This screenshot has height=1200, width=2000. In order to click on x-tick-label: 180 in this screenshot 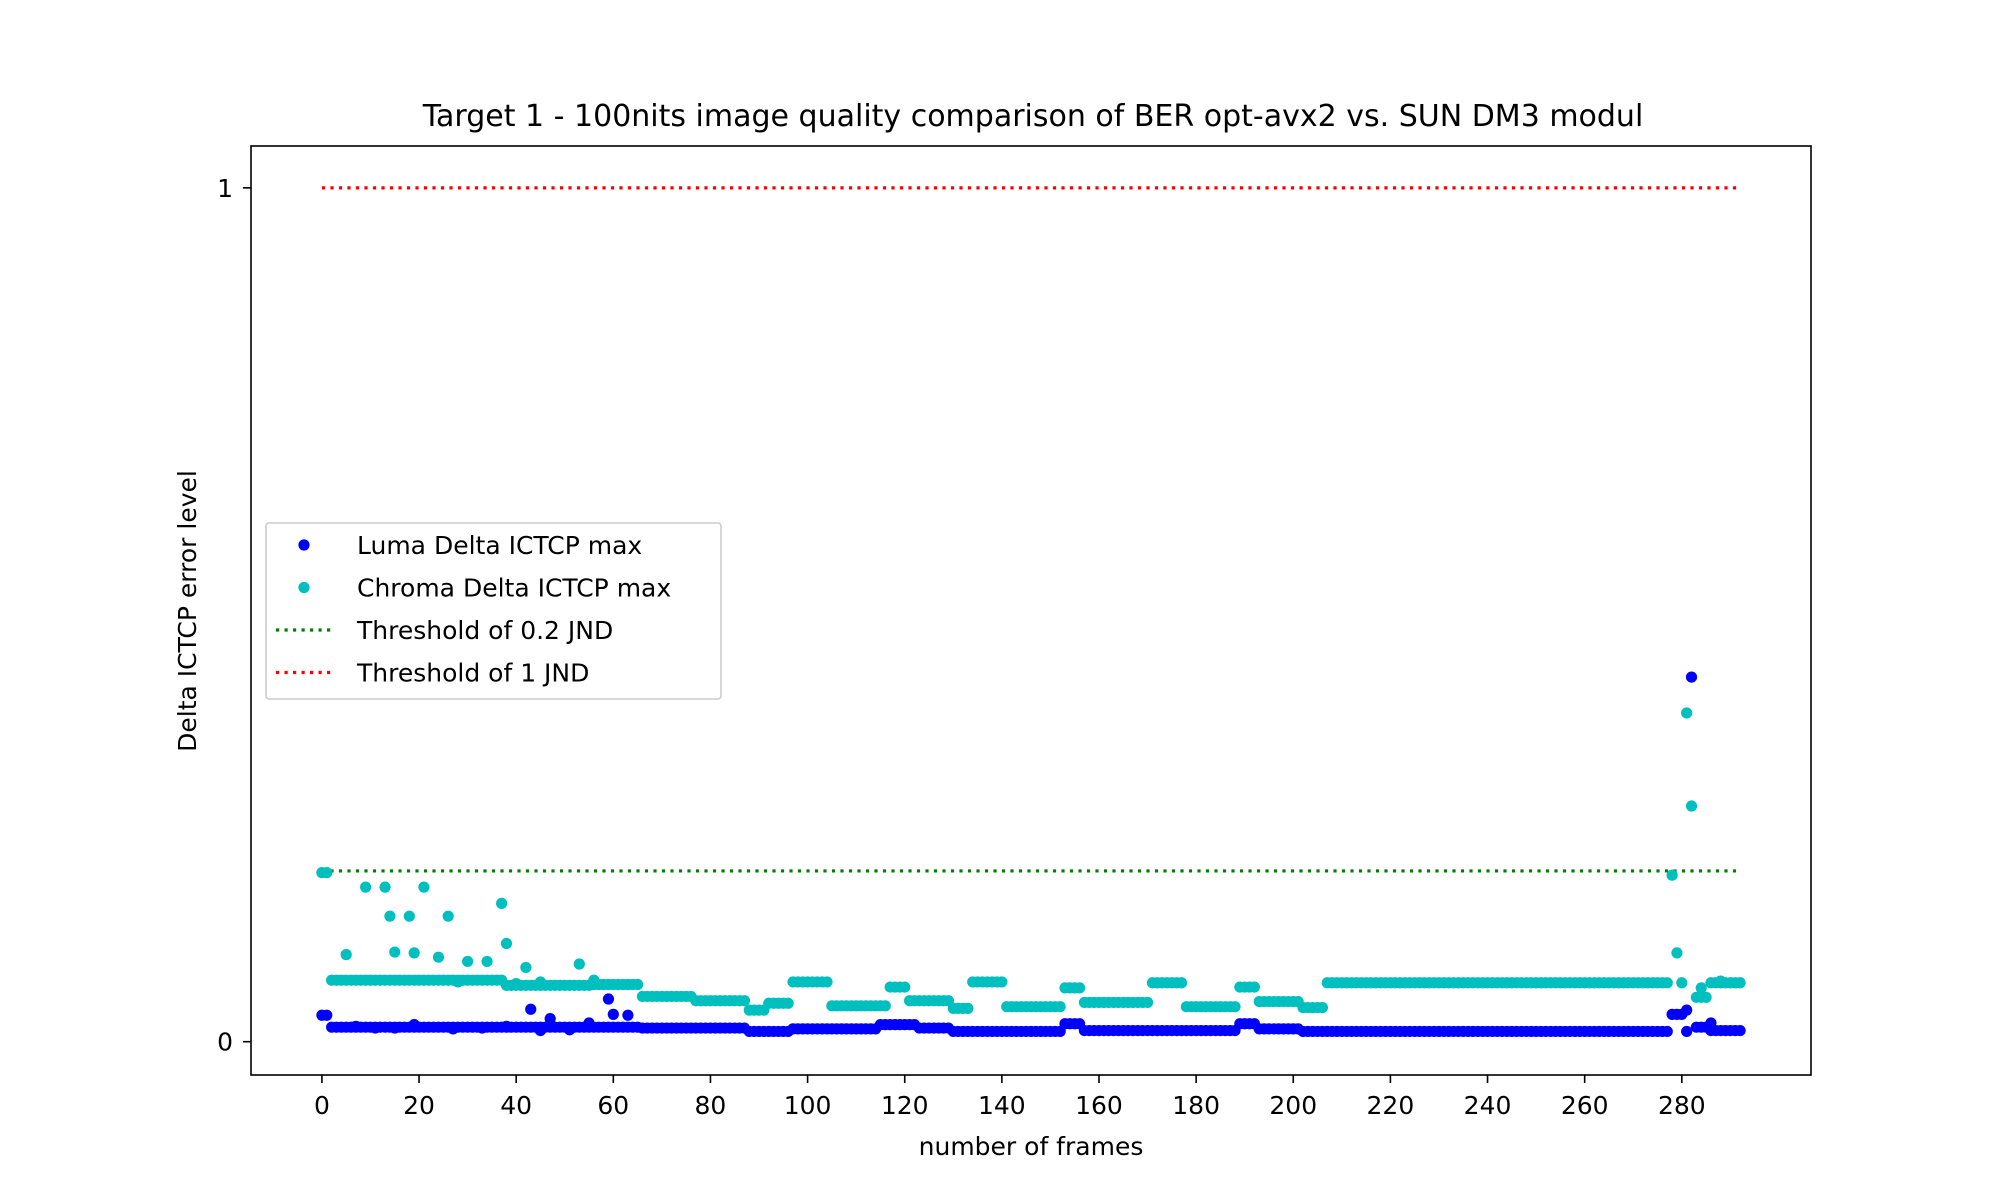, I will do `click(1196, 1105)`.